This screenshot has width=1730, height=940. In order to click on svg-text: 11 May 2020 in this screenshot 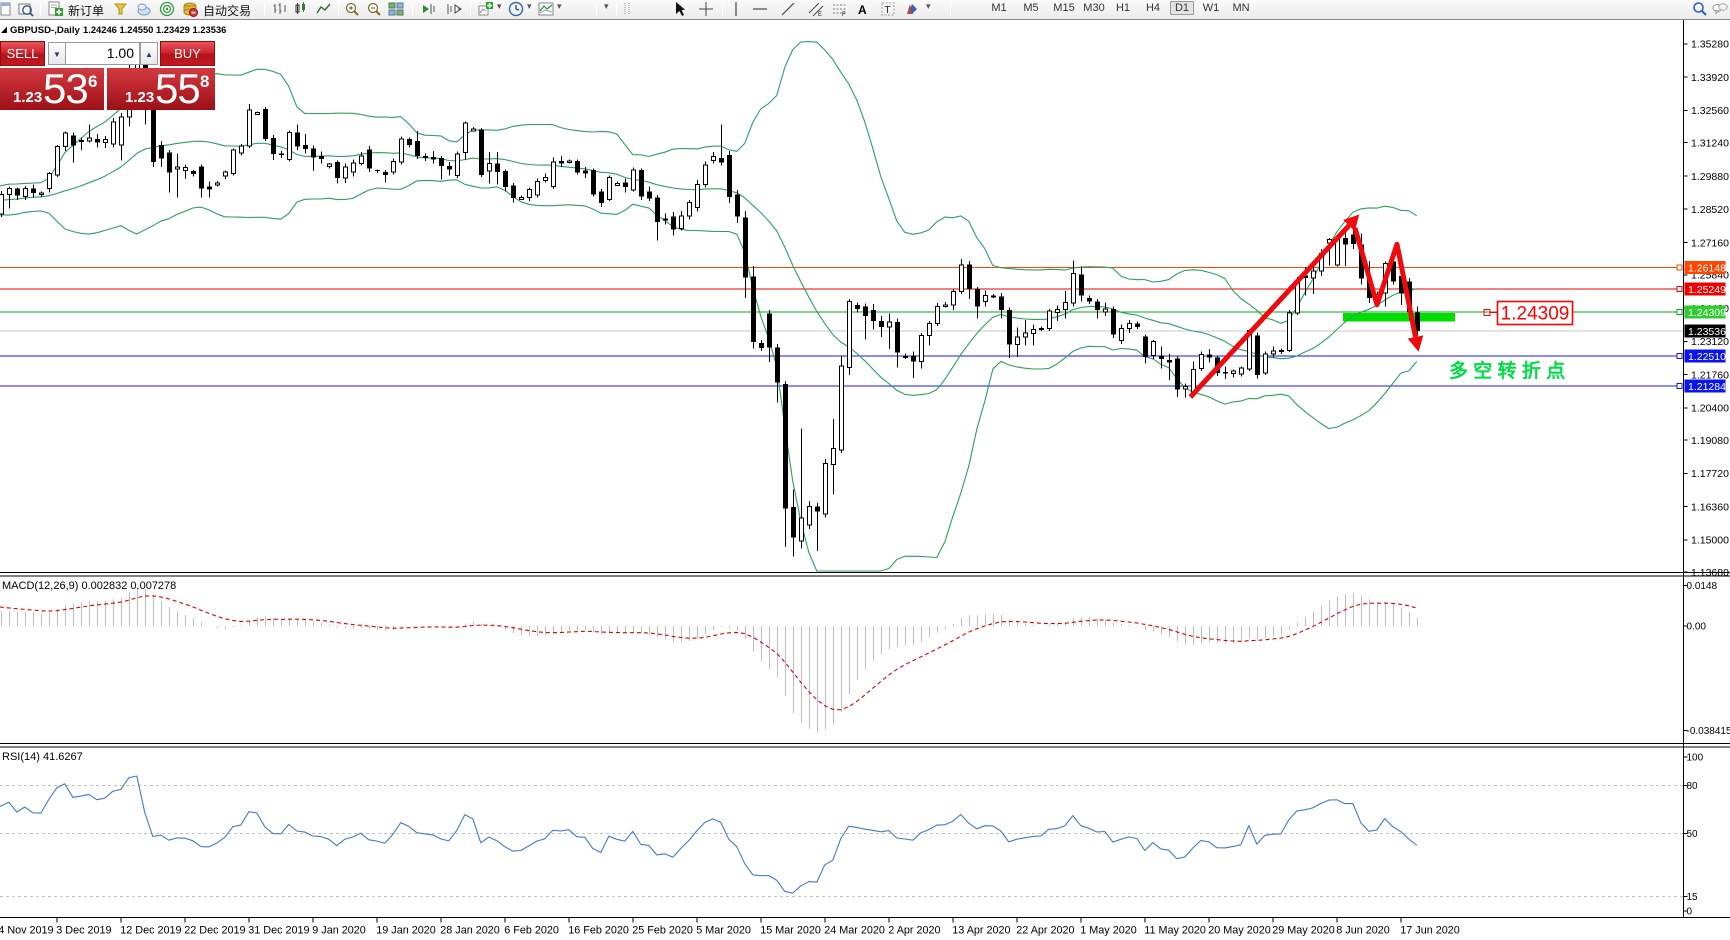, I will do `click(1175, 931)`.